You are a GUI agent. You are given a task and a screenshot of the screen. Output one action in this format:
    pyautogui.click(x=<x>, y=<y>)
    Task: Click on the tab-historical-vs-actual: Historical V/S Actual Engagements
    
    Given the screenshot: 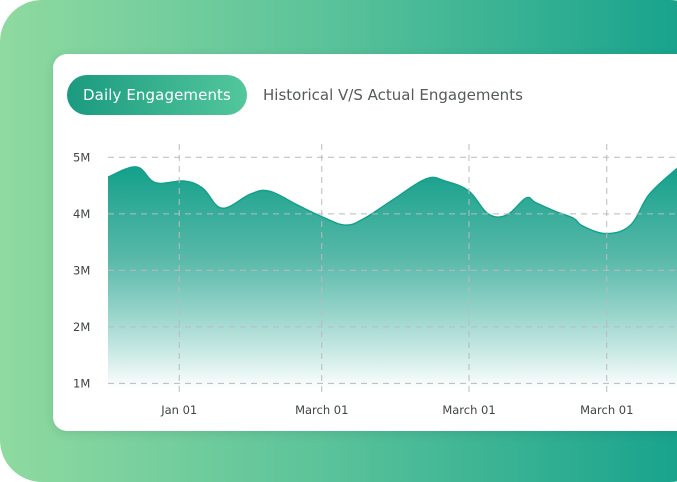 What is the action you would take?
    pyautogui.click(x=393, y=95)
    